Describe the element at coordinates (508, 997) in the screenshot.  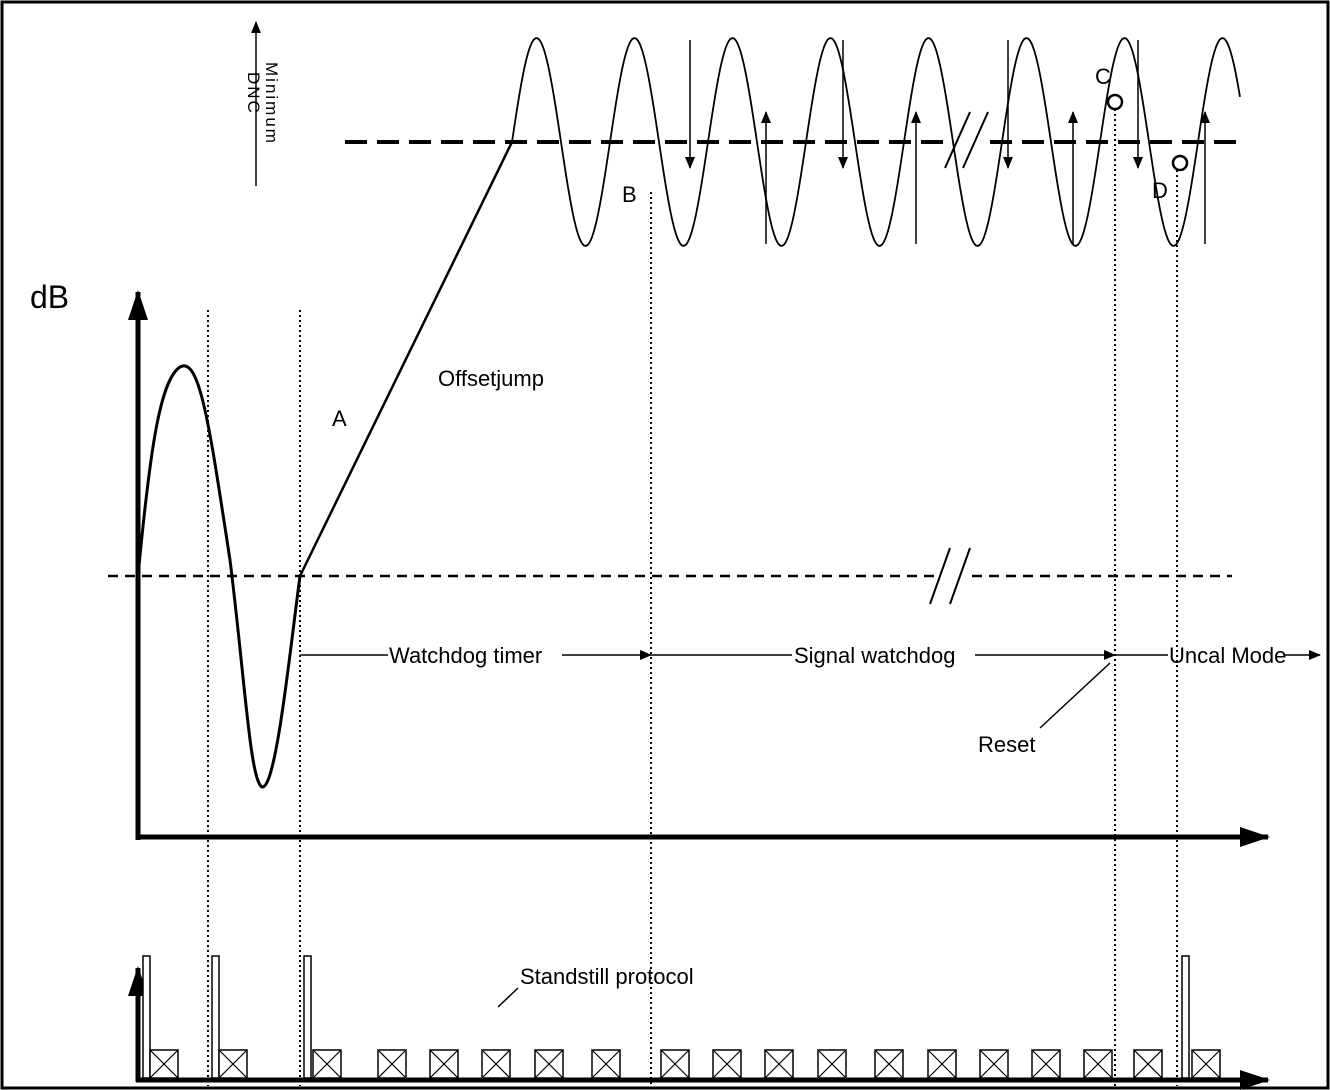
I see `standstill-leader-line` at that location.